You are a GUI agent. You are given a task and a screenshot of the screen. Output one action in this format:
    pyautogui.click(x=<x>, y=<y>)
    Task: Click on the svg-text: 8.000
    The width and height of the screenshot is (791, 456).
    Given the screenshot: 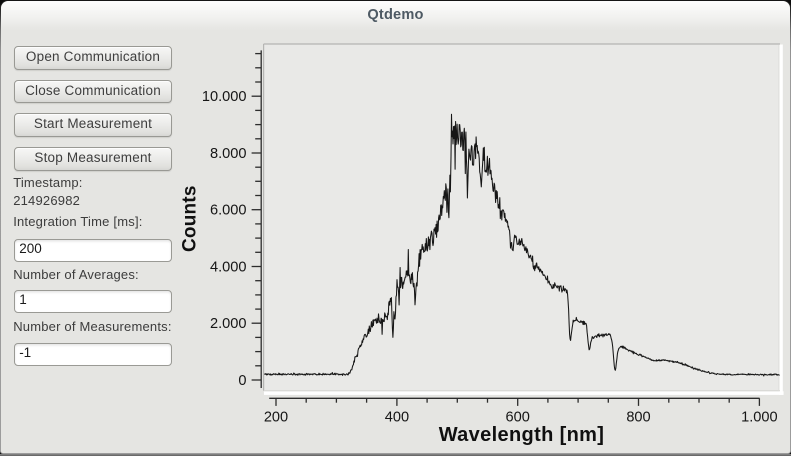 What is the action you would take?
    pyautogui.click(x=228, y=154)
    